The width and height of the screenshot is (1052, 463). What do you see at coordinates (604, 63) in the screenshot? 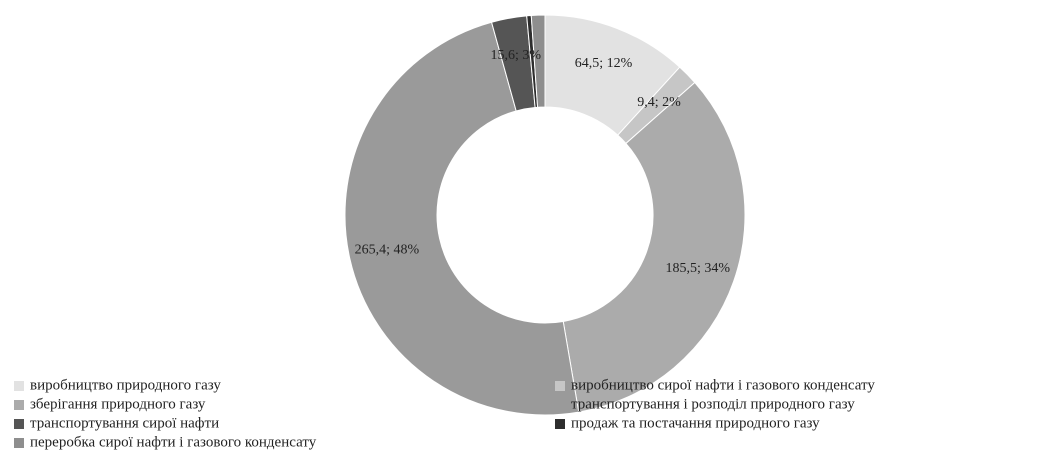
I see `data-label: 64,5; 12%` at bounding box center [604, 63].